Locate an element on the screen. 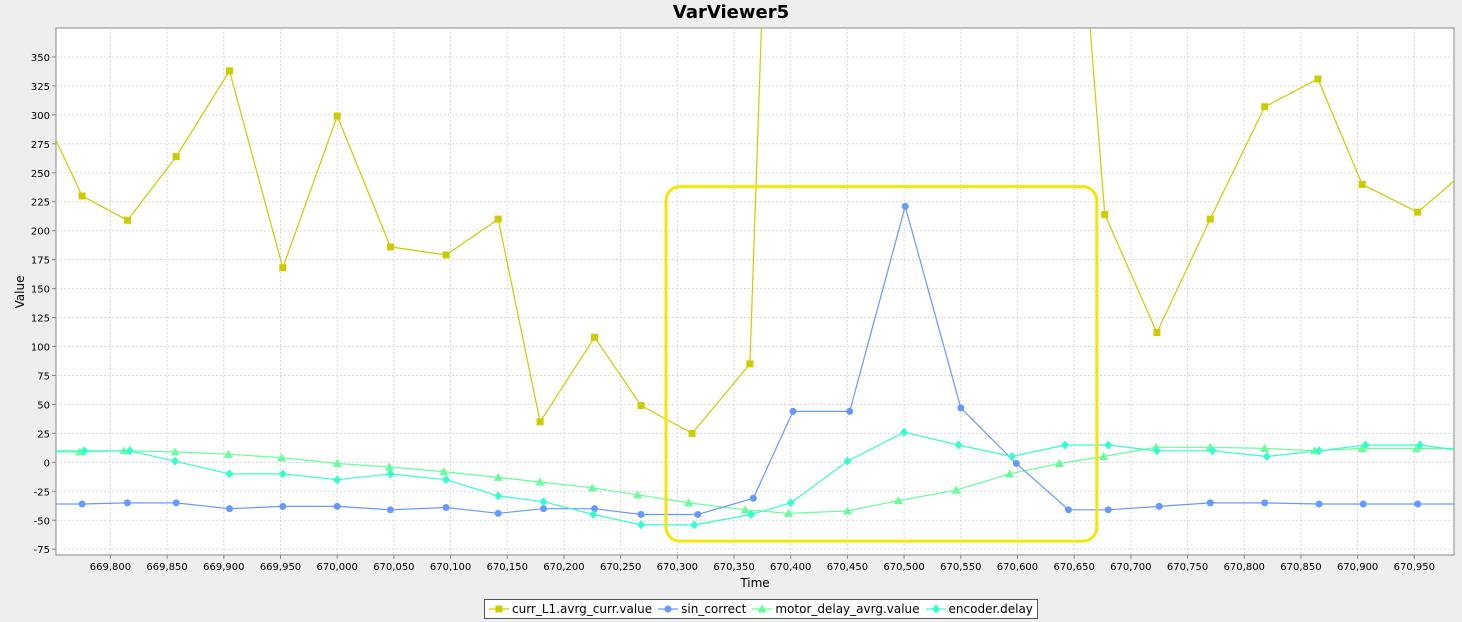 This screenshot has width=1462, height=622. x-tick-label: 670,000 is located at coordinates (337, 567).